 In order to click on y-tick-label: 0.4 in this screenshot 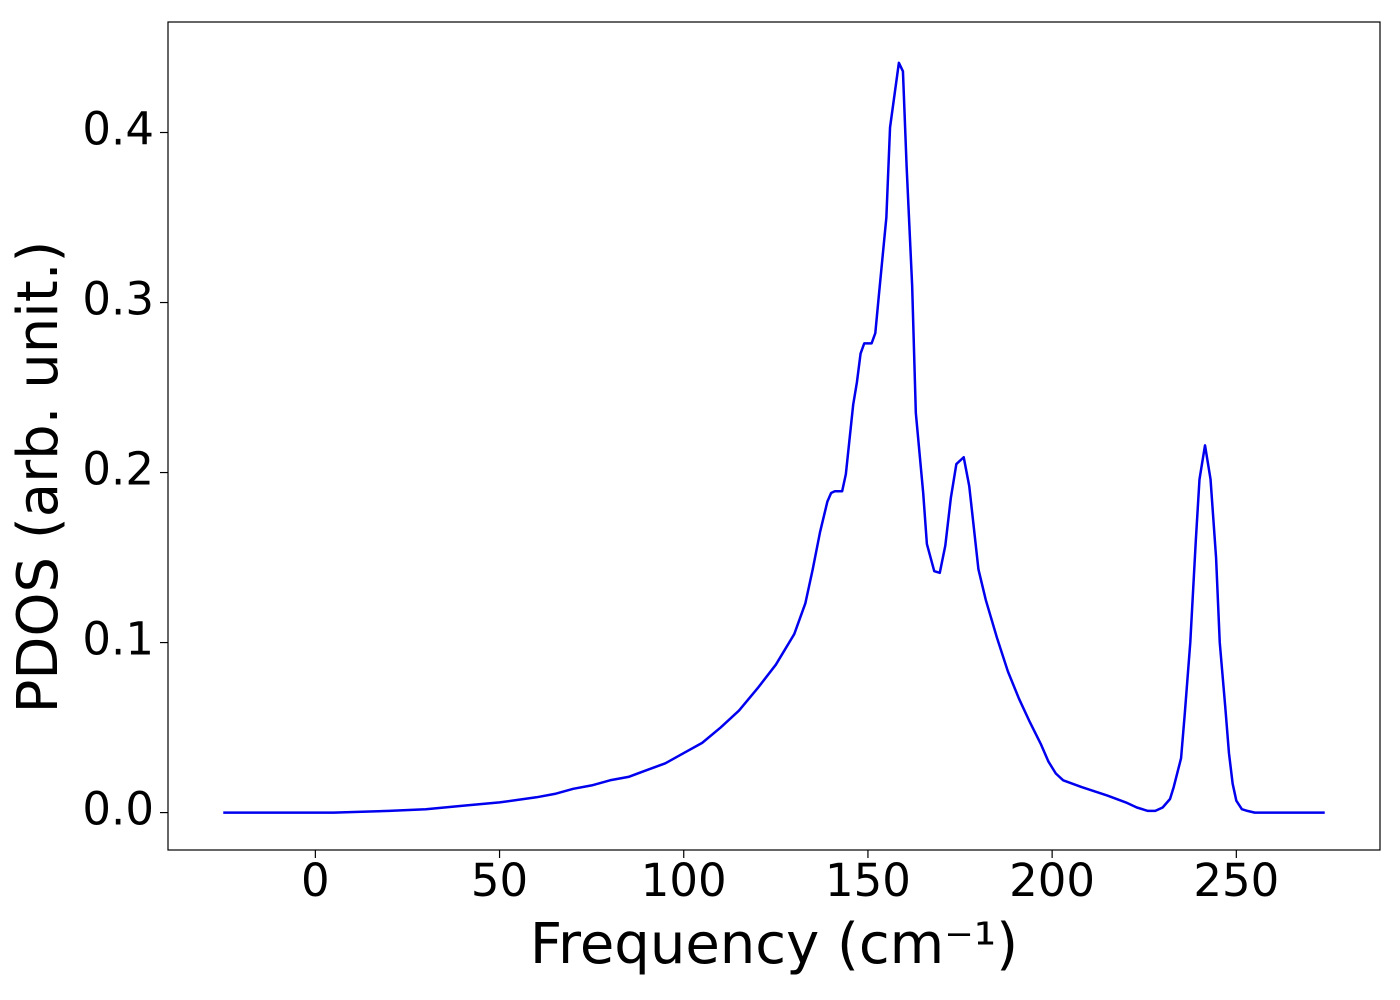, I will do `click(118, 129)`.